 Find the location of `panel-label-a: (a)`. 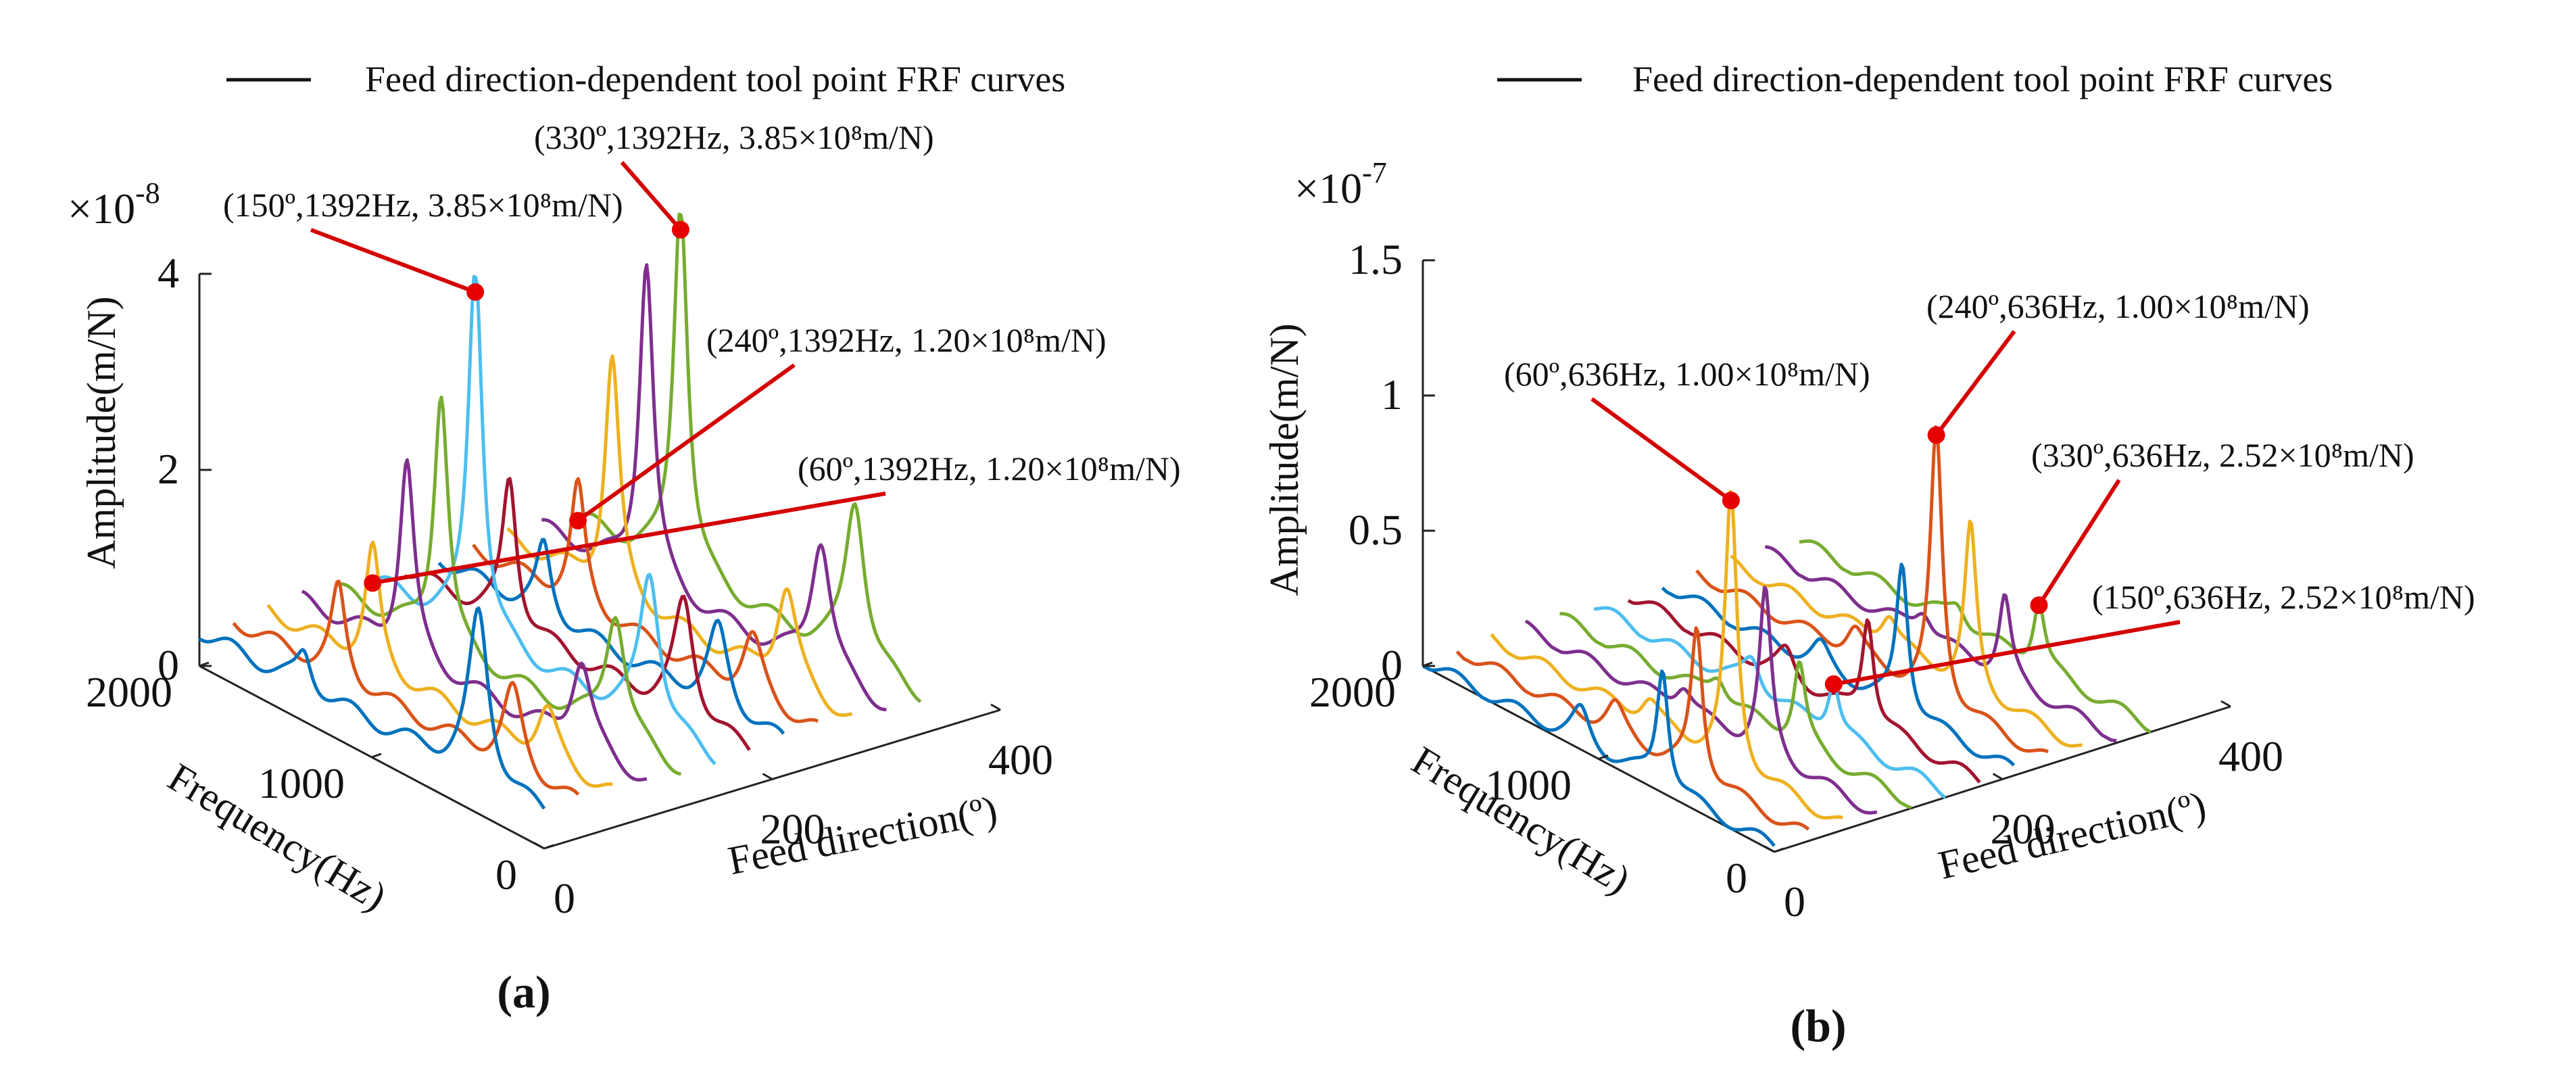

panel-label-a: (a) is located at coordinates (523, 992).